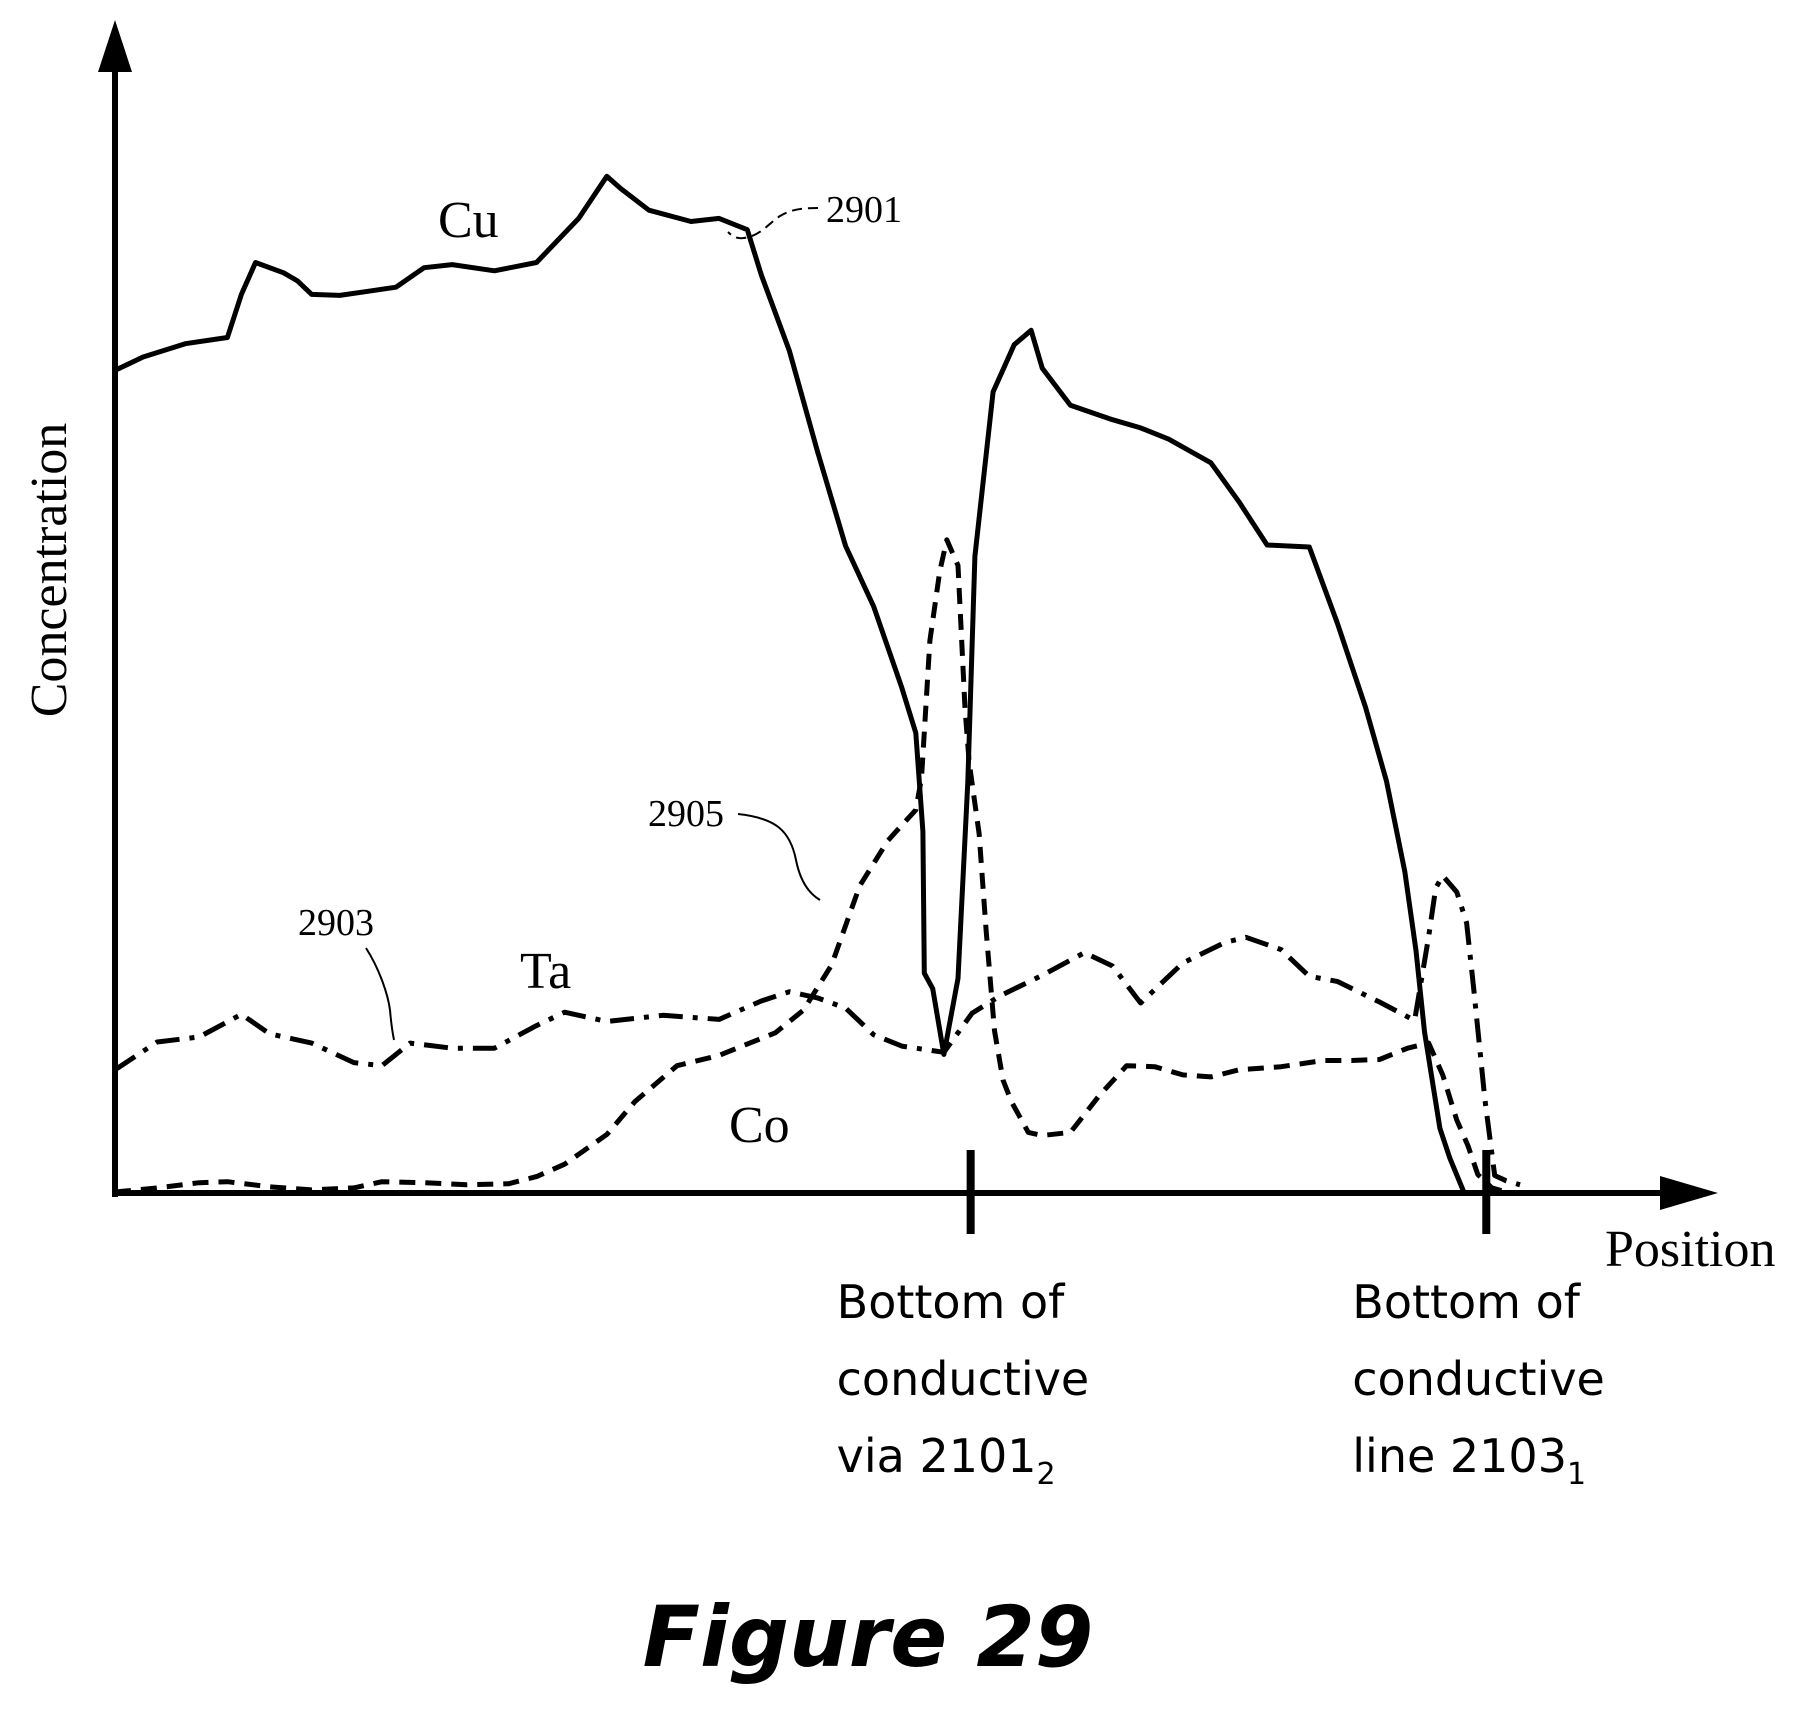 The width and height of the screenshot is (1820, 1718). What do you see at coordinates (1690, 1249) in the screenshot?
I see `x-axis-label: Position` at bounding box center [1690, 1249].